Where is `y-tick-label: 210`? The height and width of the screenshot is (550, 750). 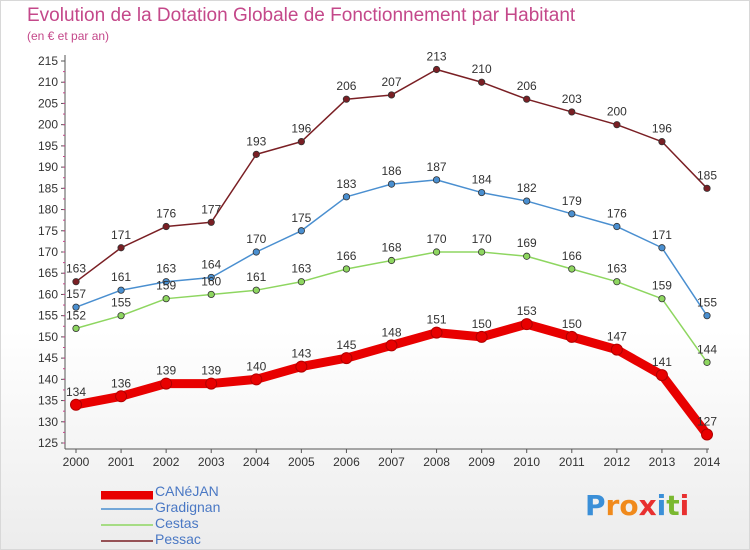 y-tick-label: 210 is located at coordinates (48, 82).